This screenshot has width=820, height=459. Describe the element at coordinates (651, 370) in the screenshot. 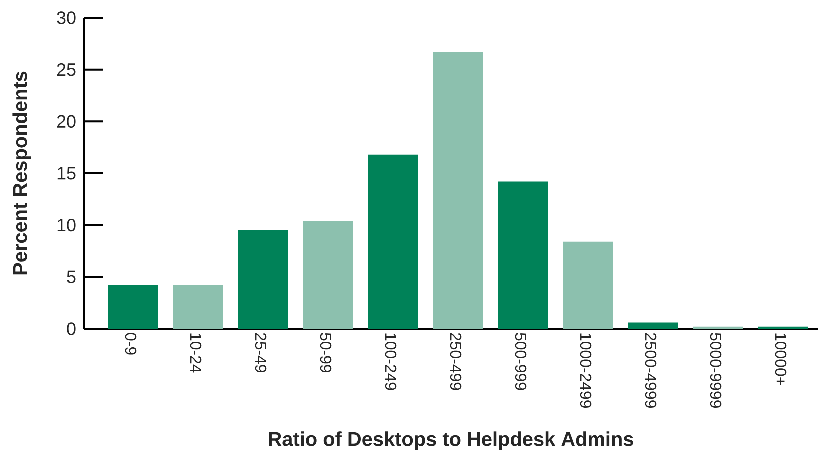

I see `x-tick-label: 2500-4999` at that location.